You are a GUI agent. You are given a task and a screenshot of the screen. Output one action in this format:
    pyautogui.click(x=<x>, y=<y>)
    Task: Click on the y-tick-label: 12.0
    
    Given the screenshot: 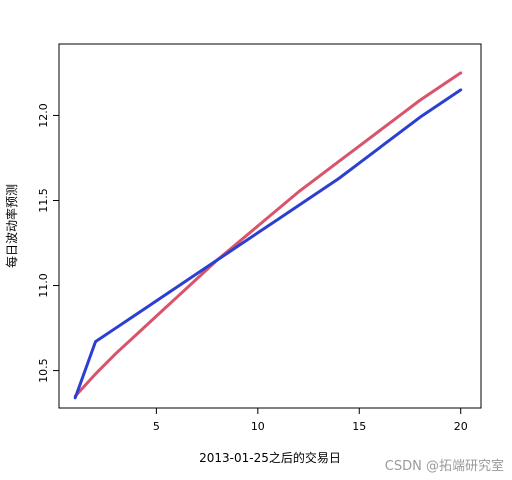 What is the action you would take?
    pyautogui.click(x=43, y=115)
    